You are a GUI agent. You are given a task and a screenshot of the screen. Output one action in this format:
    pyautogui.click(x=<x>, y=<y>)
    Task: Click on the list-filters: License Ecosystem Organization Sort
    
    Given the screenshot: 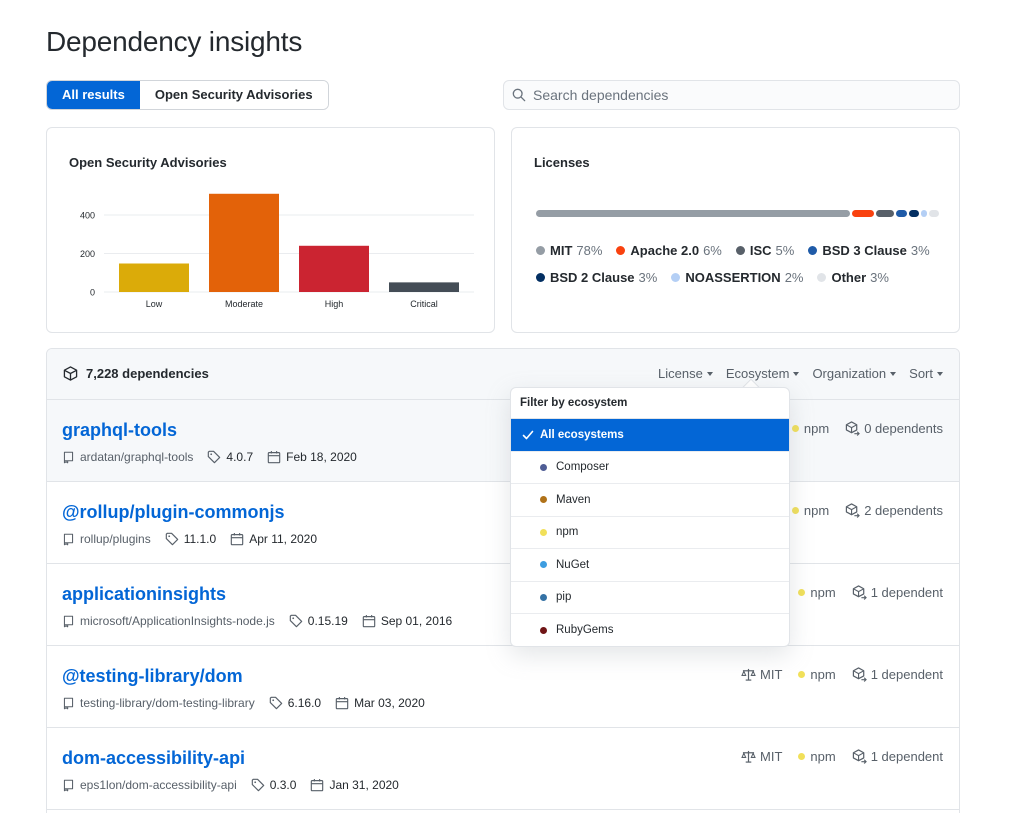 What is the action you would take?
    pyautogui.click(x=800, y=373)
    